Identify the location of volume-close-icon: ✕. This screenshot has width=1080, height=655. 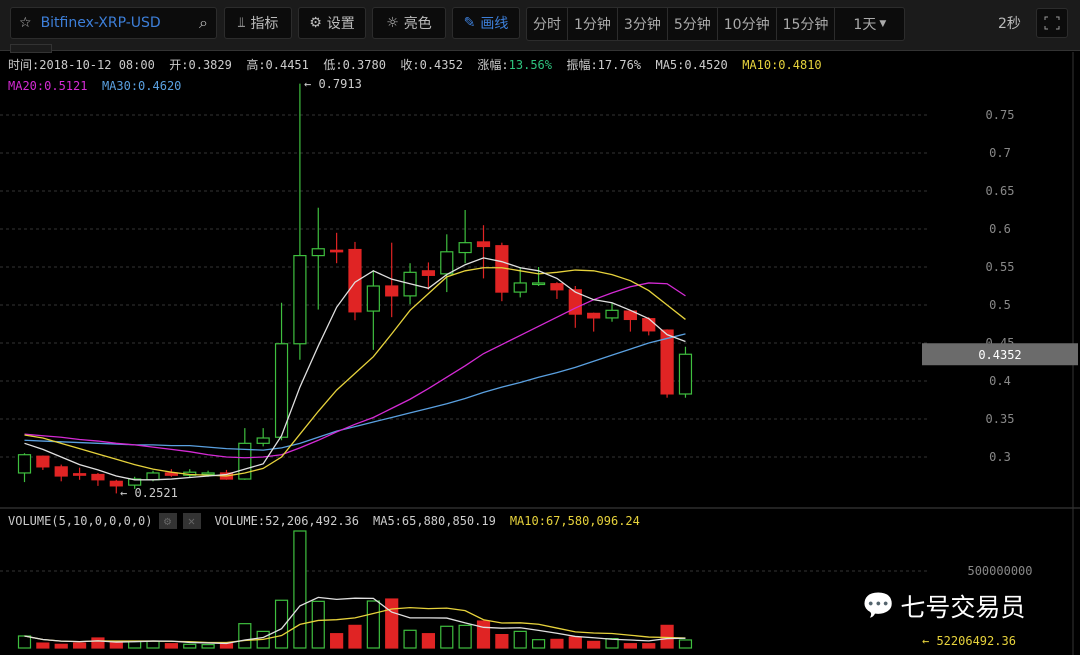
(191, 521).